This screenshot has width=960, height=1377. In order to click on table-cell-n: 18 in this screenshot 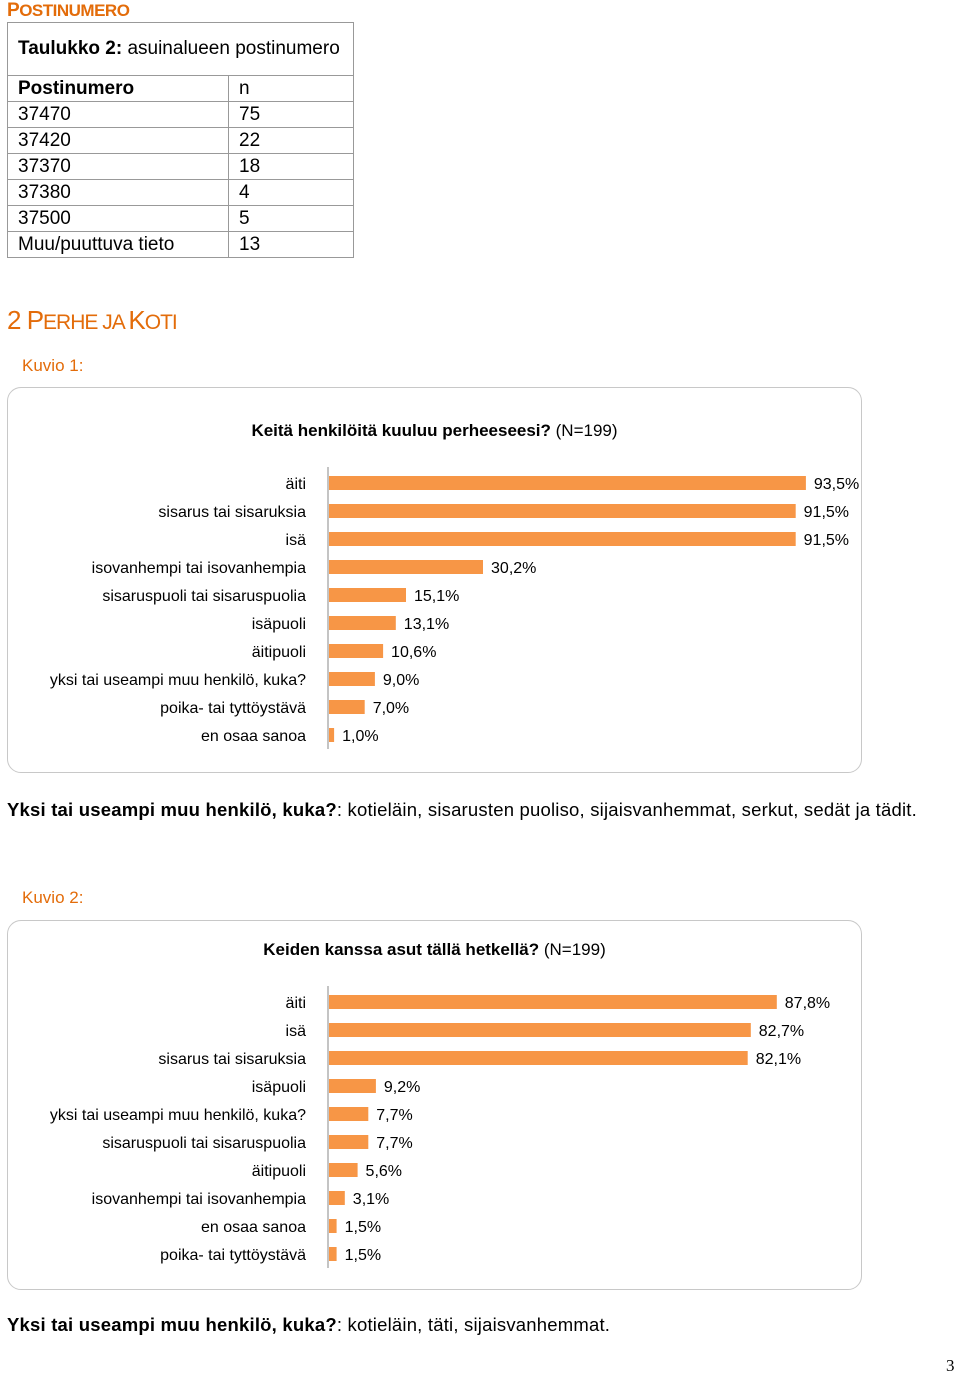, I will do `click(291, 166)`.